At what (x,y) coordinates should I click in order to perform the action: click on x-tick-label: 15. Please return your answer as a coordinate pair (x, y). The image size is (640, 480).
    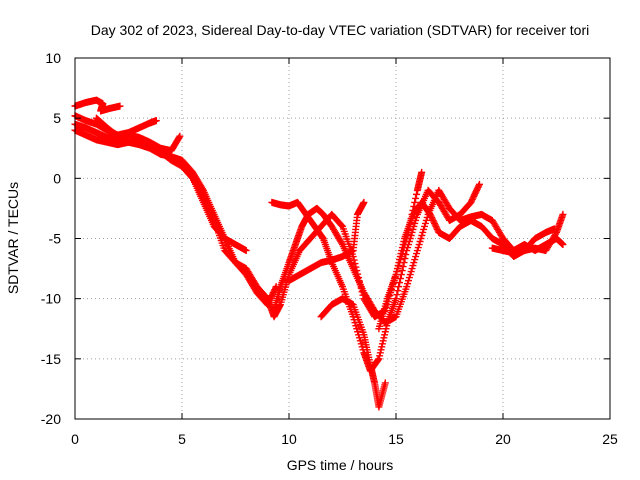
    Looking at the image, I should click on (396, 439).